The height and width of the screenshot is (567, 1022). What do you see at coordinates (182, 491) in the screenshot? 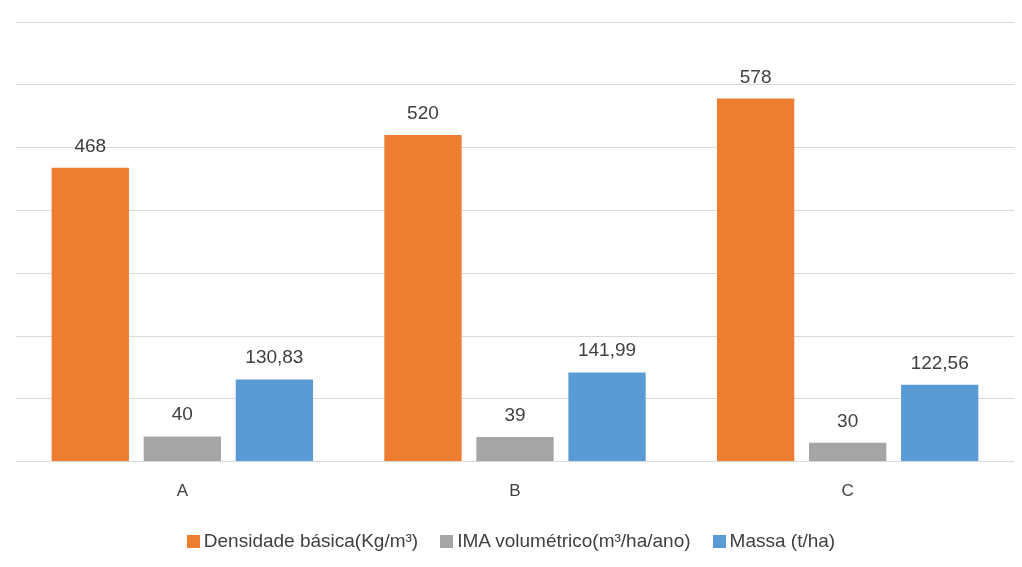
I see `x-tick-label: A` at bounding box center [182, 491].